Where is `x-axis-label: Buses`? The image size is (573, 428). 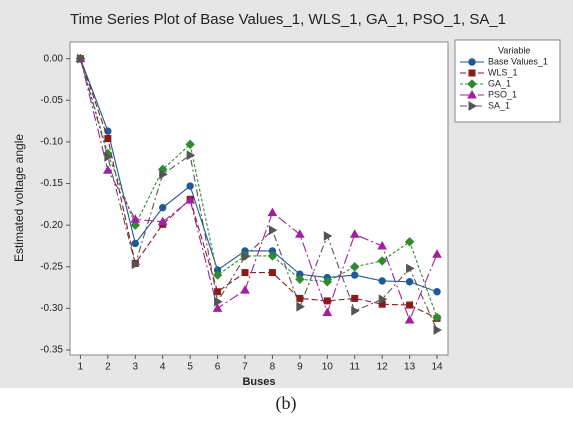 x-axis-label: Buses is located at coordinates (258, 382).